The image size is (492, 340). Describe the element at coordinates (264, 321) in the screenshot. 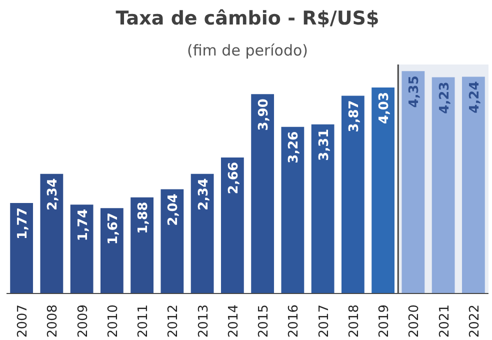

I see `x-tick-label: 2015` at that location.